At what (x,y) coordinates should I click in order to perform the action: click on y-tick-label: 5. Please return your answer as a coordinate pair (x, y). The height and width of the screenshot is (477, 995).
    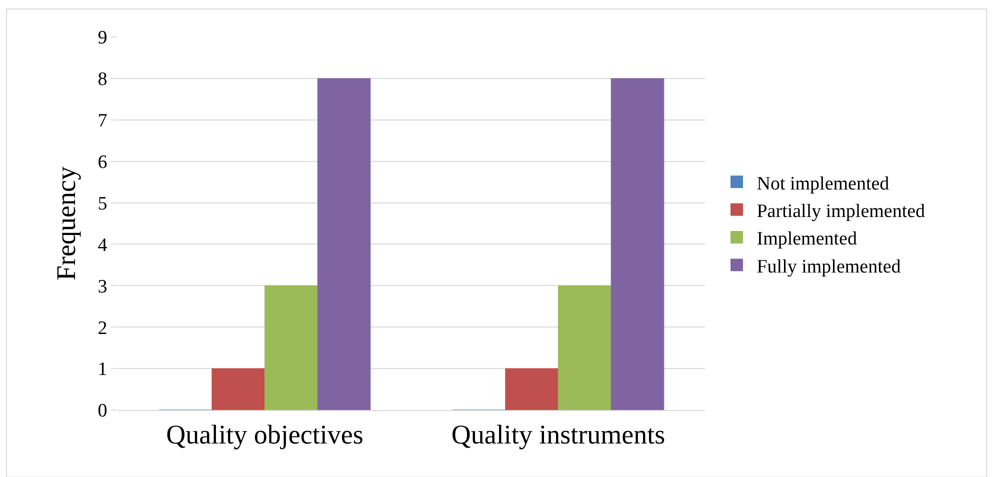
    Looking at the image, I should click on (103, 203).